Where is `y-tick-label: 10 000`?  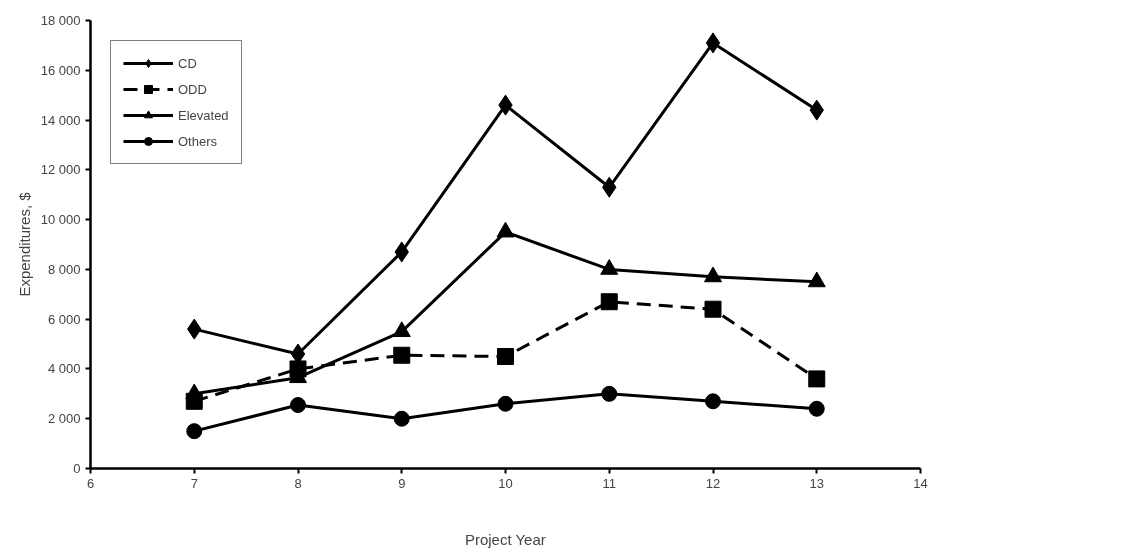 y-tick-label: 10 000 is located at coordinates (60, 220).